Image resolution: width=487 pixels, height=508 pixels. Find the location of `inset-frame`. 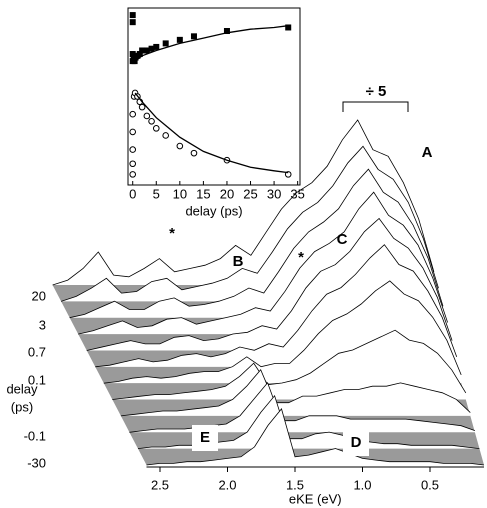

inset-frame is located at coordinates (214, 96).